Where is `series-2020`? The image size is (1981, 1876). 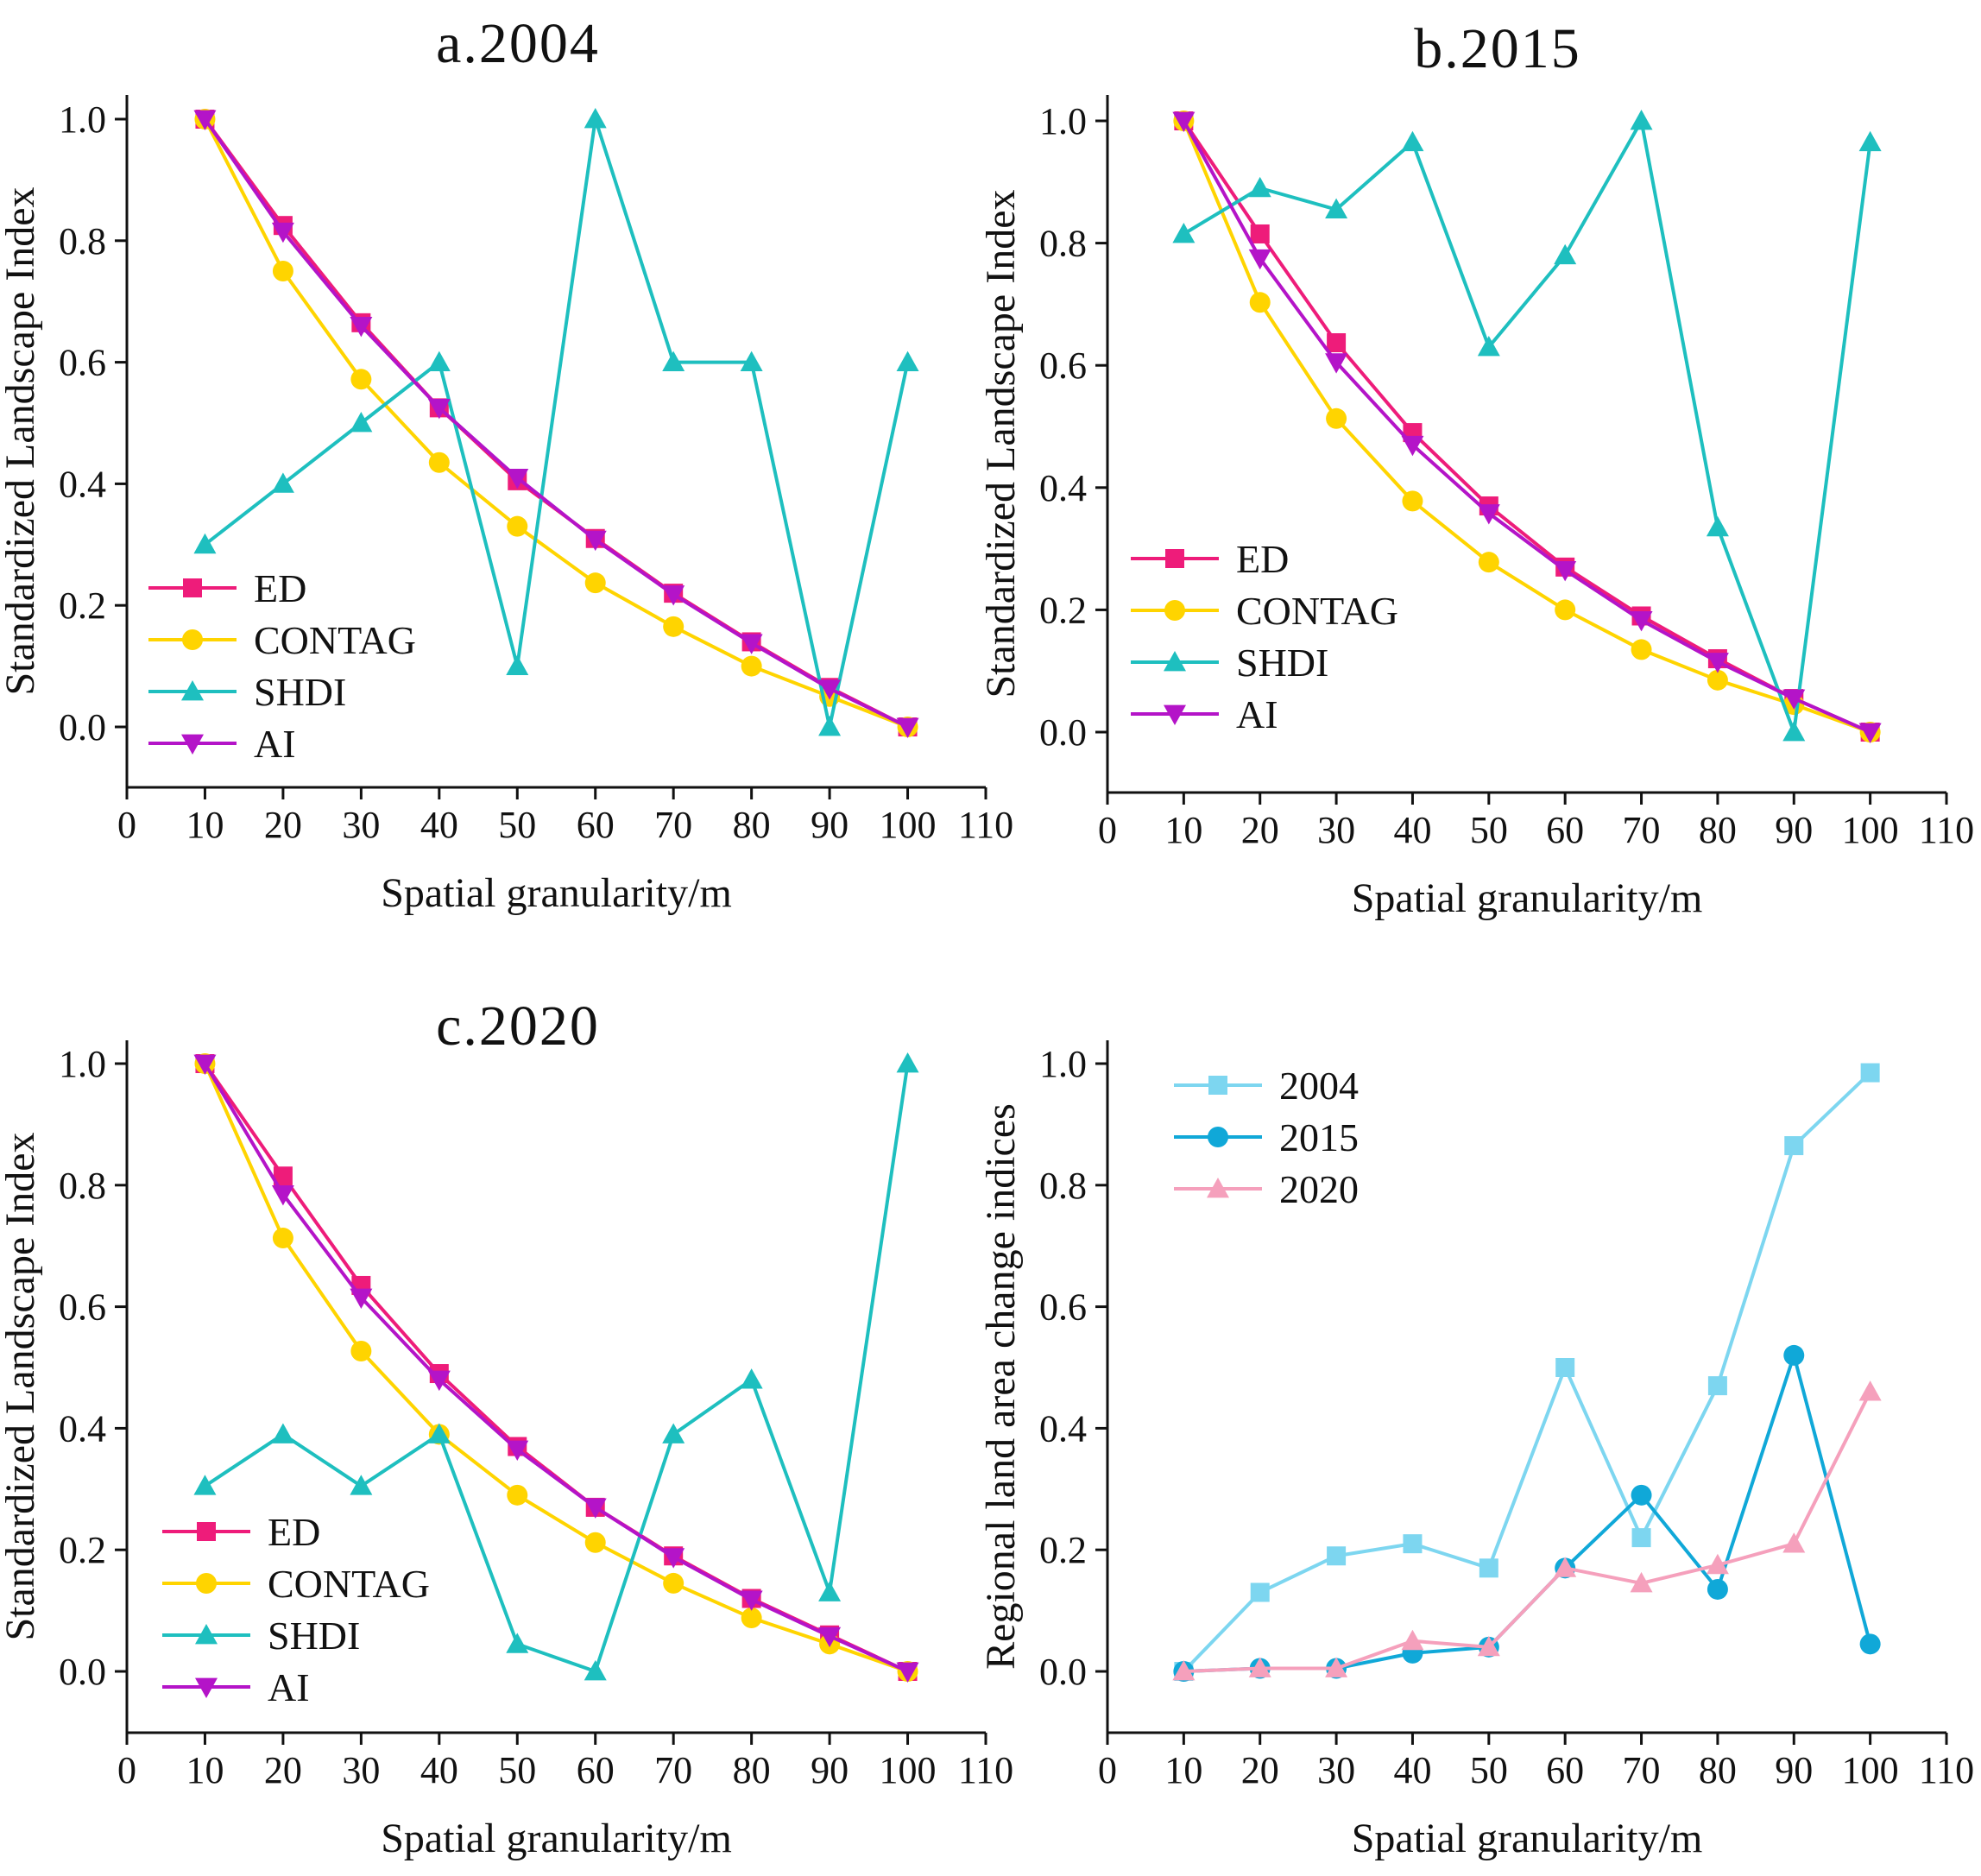 series-2020 is located at coordinates (1527, 1530).